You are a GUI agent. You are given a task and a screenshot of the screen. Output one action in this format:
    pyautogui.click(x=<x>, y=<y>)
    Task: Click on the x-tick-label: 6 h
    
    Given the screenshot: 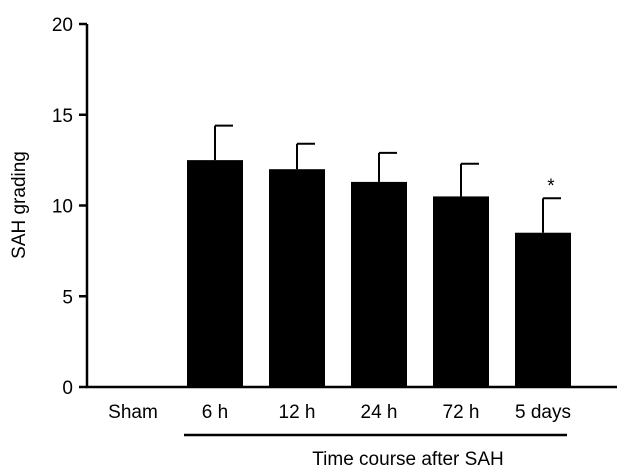 What is the action you would take?
    pyautogui.click(x=215, y=412)
    